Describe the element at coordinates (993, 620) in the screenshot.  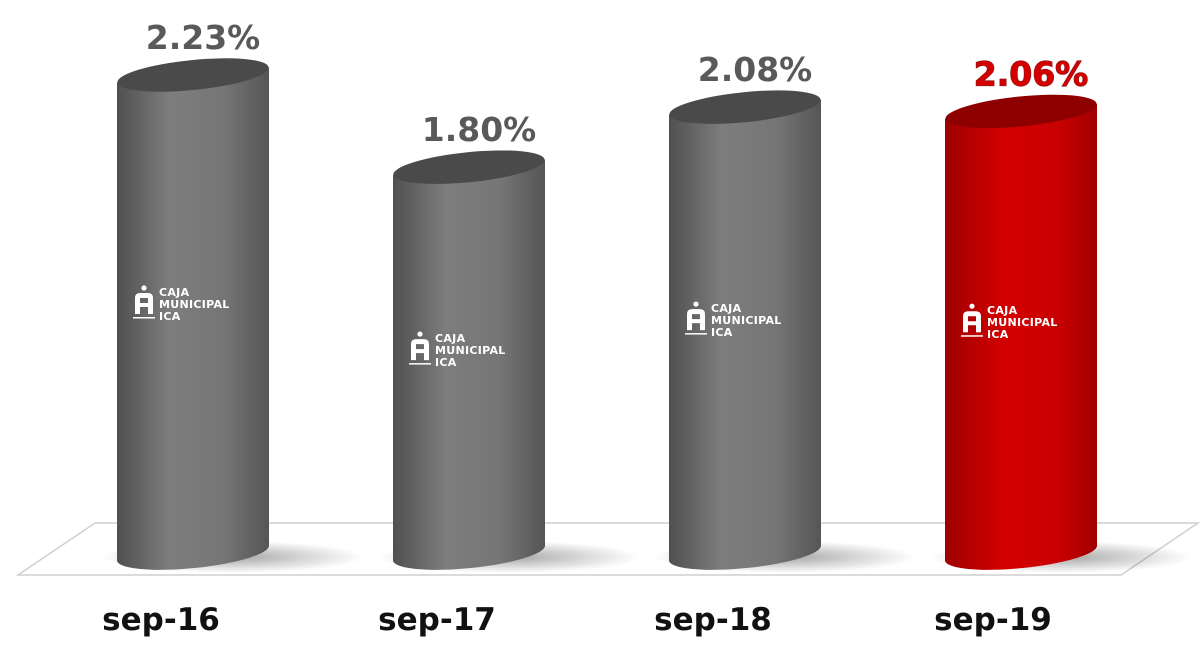
I see `category-label-sep-19: sep-19` at that location.